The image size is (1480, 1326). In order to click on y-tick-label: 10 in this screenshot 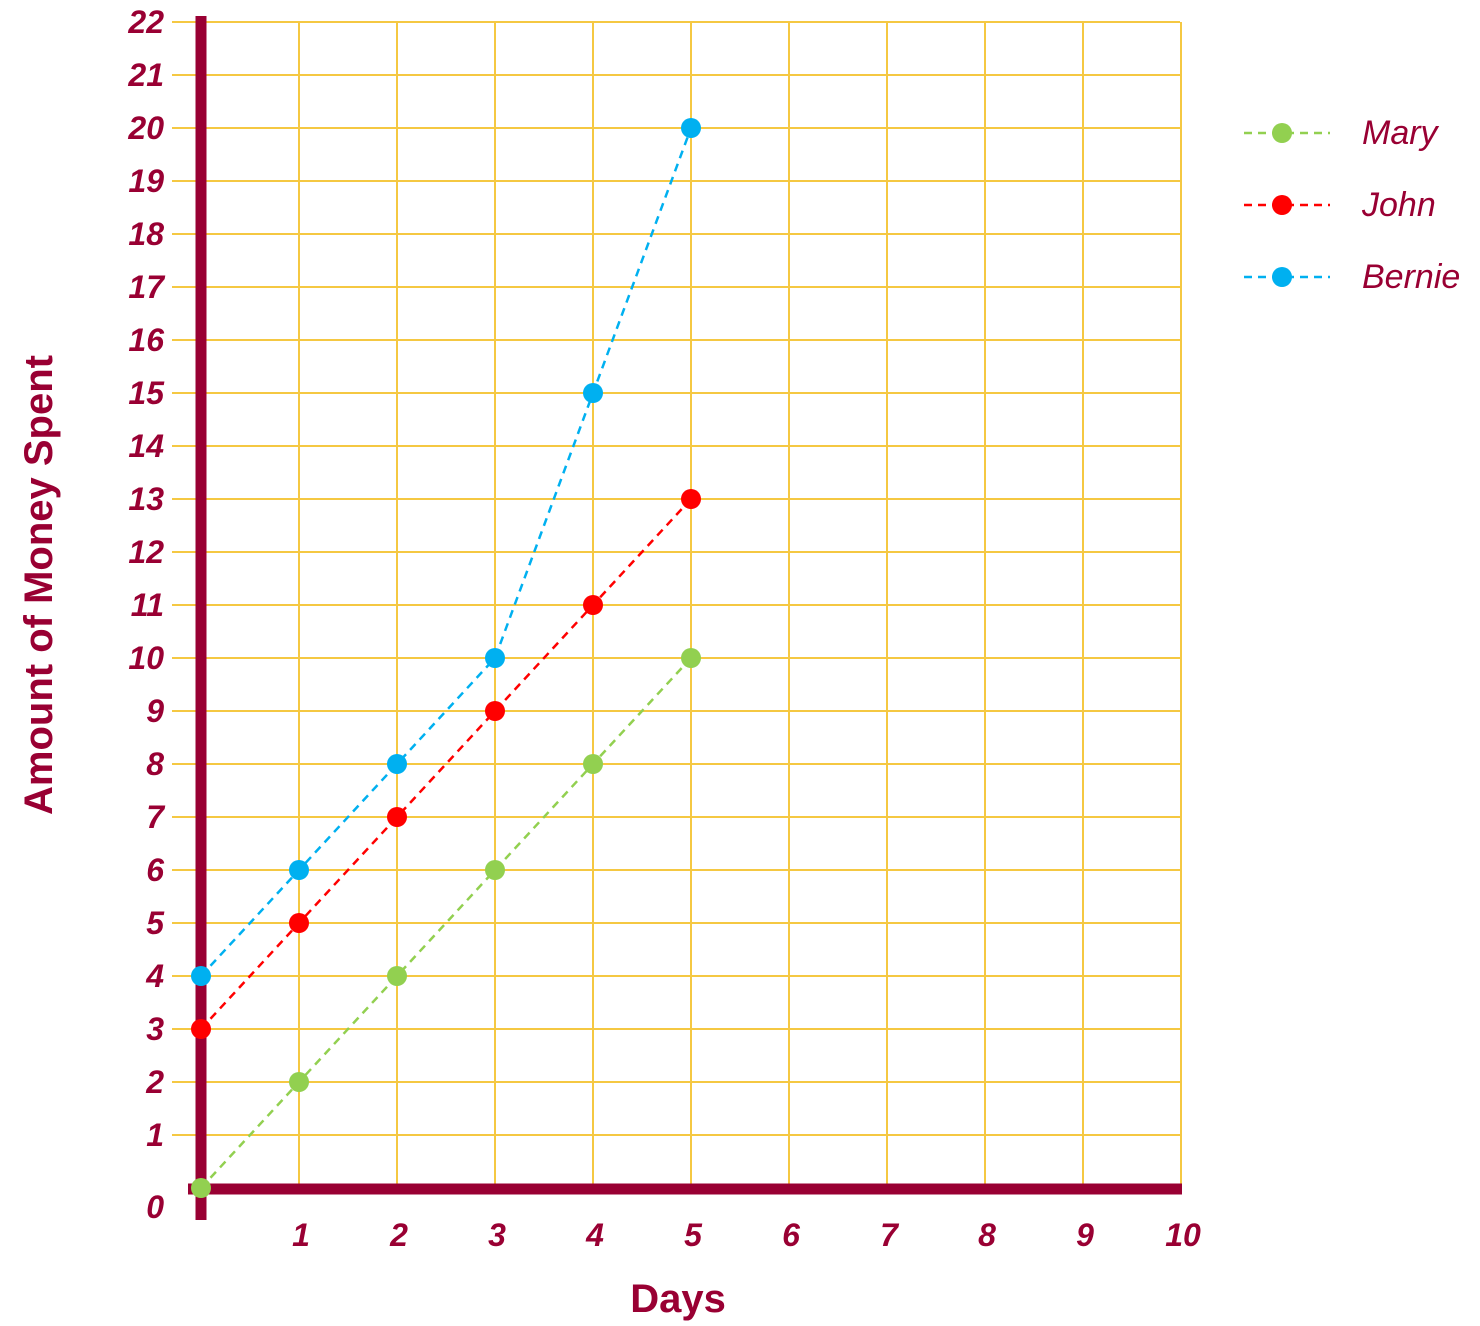, I will do `click(146, 658)`.